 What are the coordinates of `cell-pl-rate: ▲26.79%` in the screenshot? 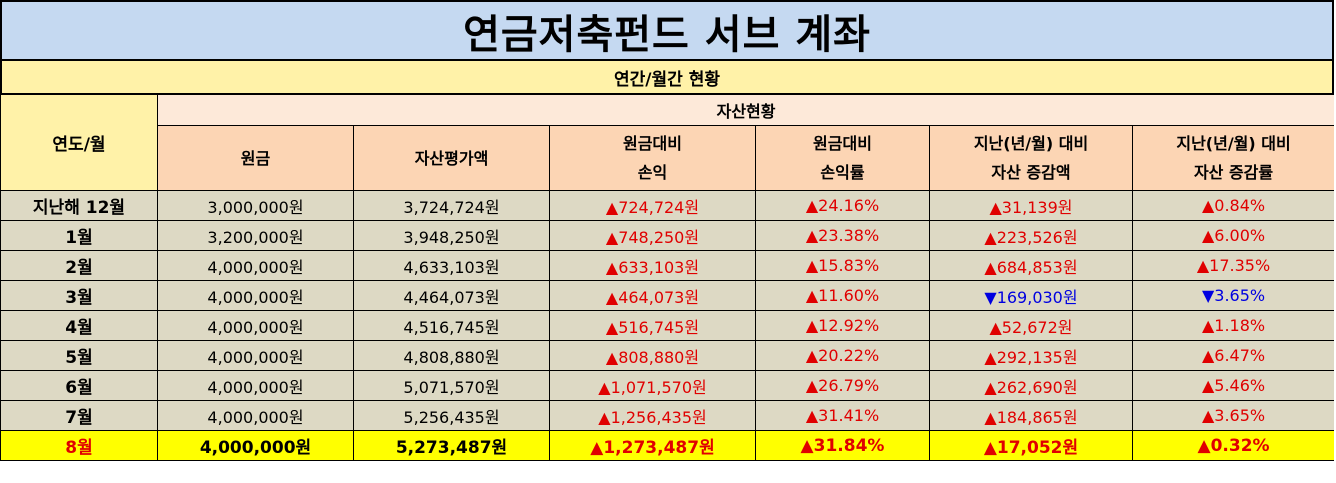 It's located at (842, 385).